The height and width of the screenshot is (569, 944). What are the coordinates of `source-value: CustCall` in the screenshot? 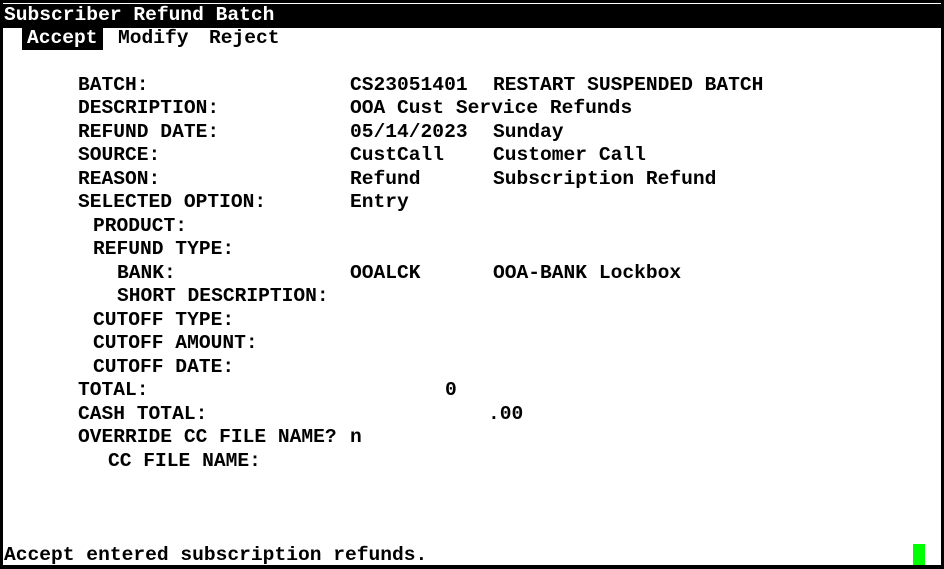 It's located at (397, 155).